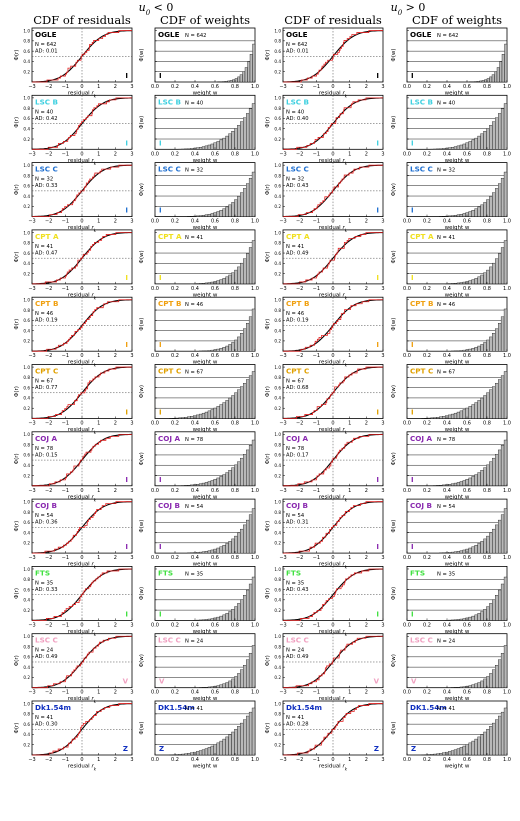  What do you see at coordinates (44, 314) in the screenshot?
I see `n-label: N = 46` at bounding box center [44, 314].